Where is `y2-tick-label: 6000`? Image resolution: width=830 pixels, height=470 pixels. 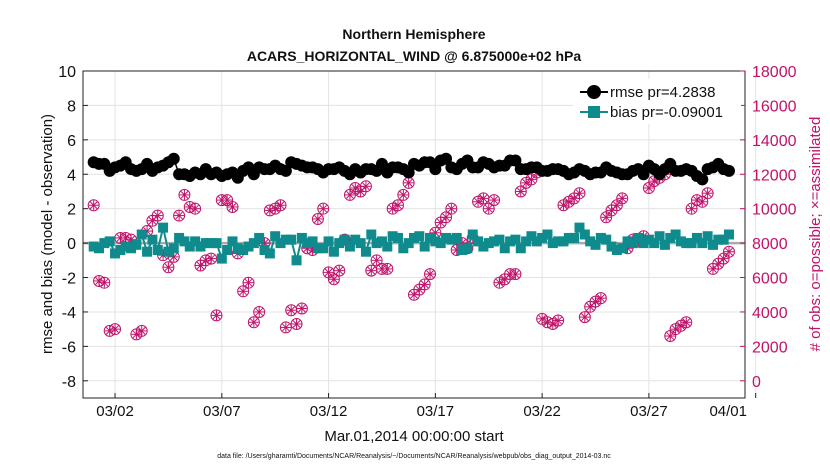 y2-tick-label: 6000 is located at coordinates (770, 279).